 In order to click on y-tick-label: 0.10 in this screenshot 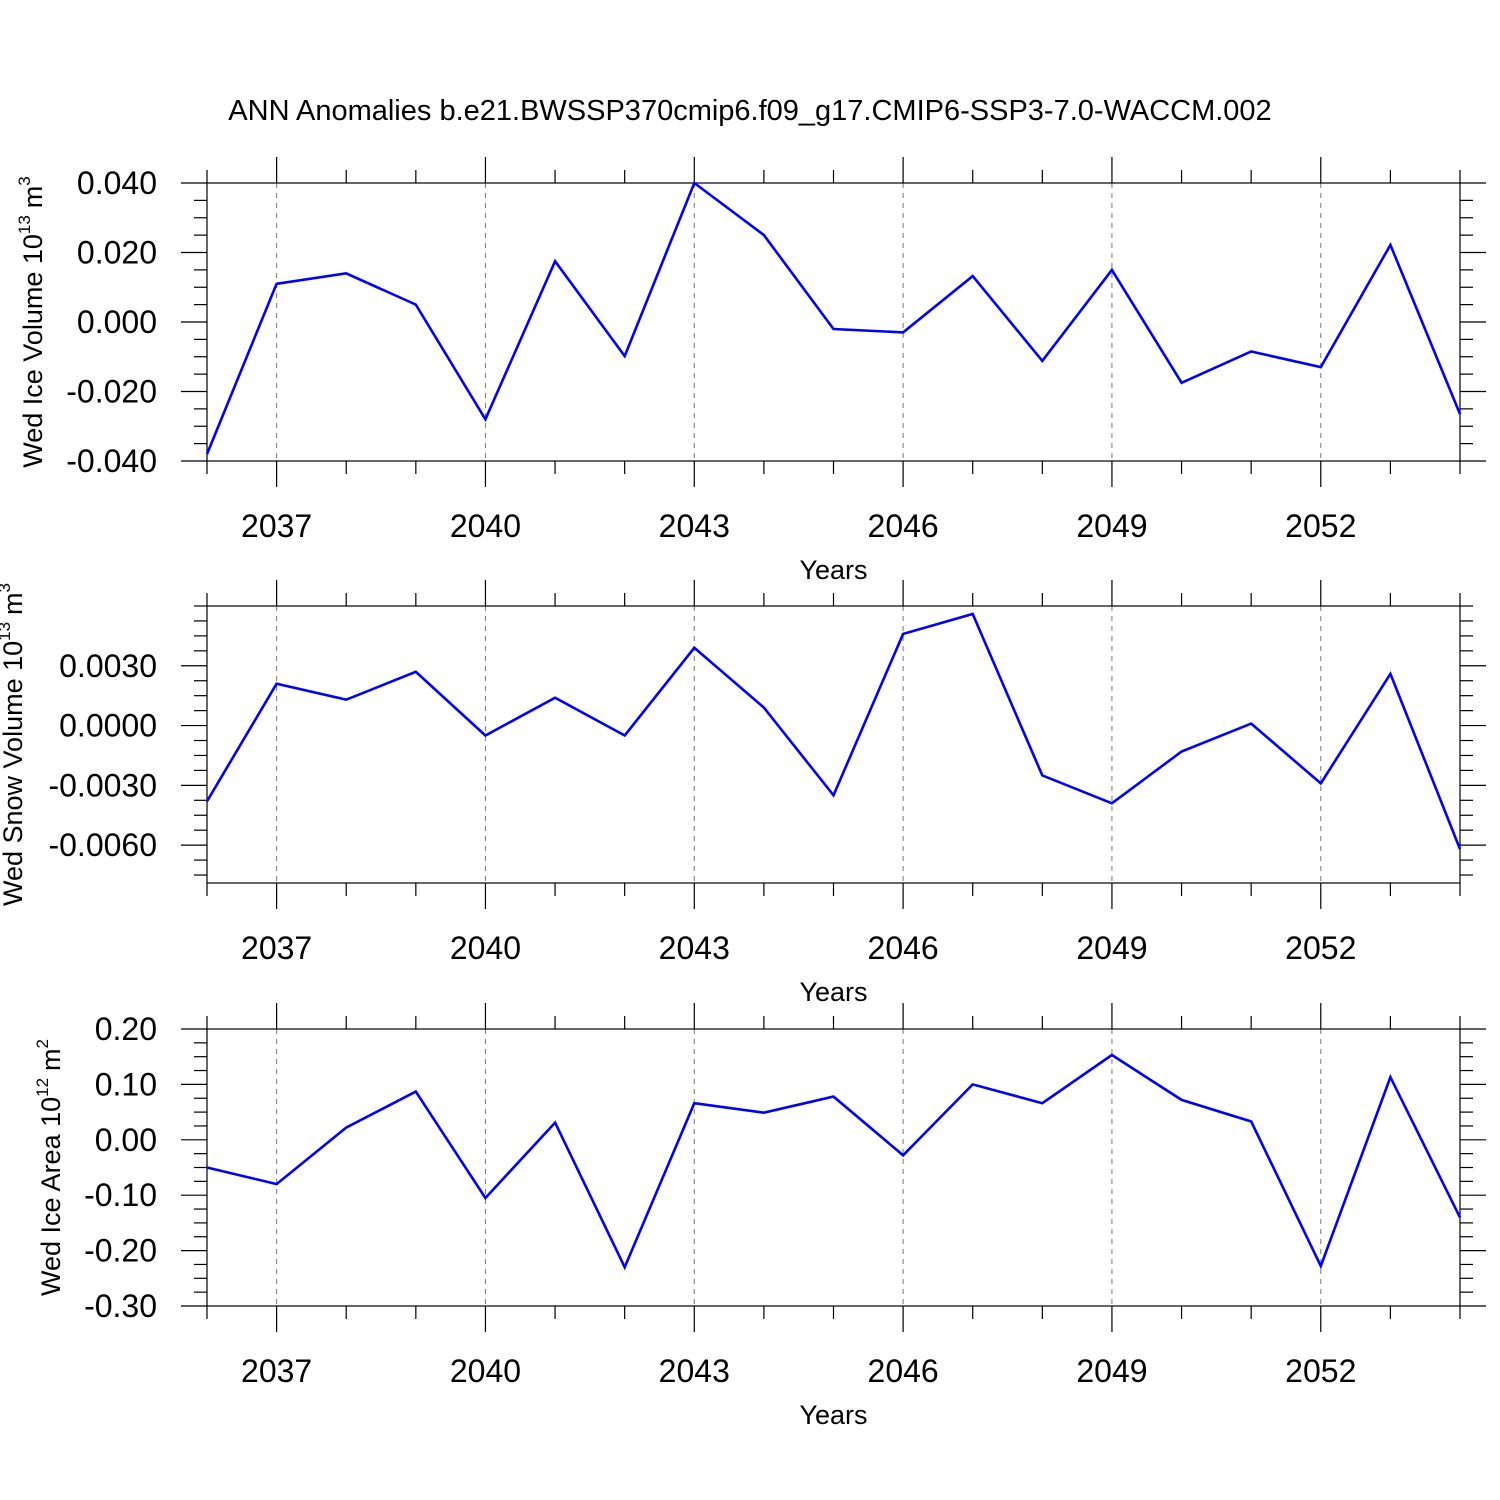, I will do `click(126, 1084)`.